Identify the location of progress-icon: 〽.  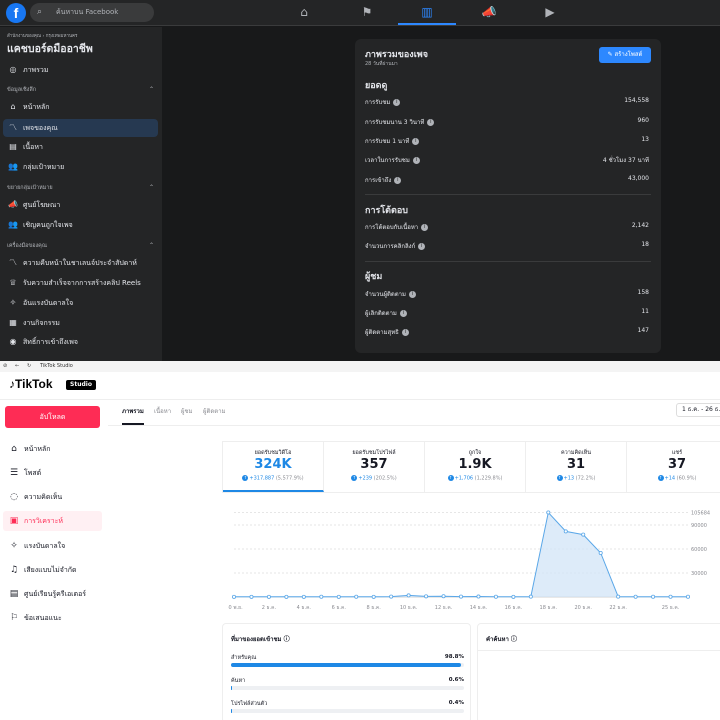
(13, 262).